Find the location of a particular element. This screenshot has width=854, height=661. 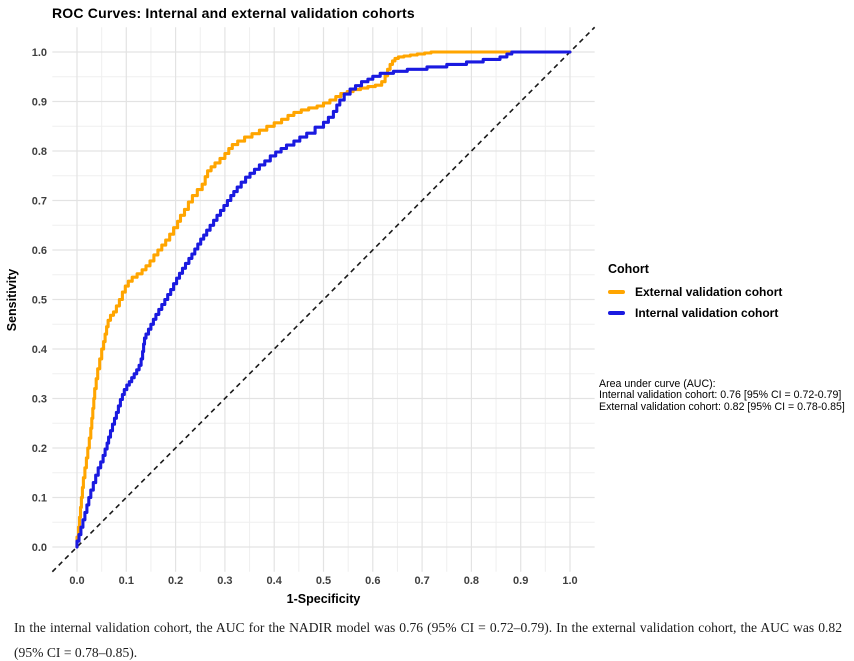

legend-item: Internal validation cohort is located at coordinates (695, 313).